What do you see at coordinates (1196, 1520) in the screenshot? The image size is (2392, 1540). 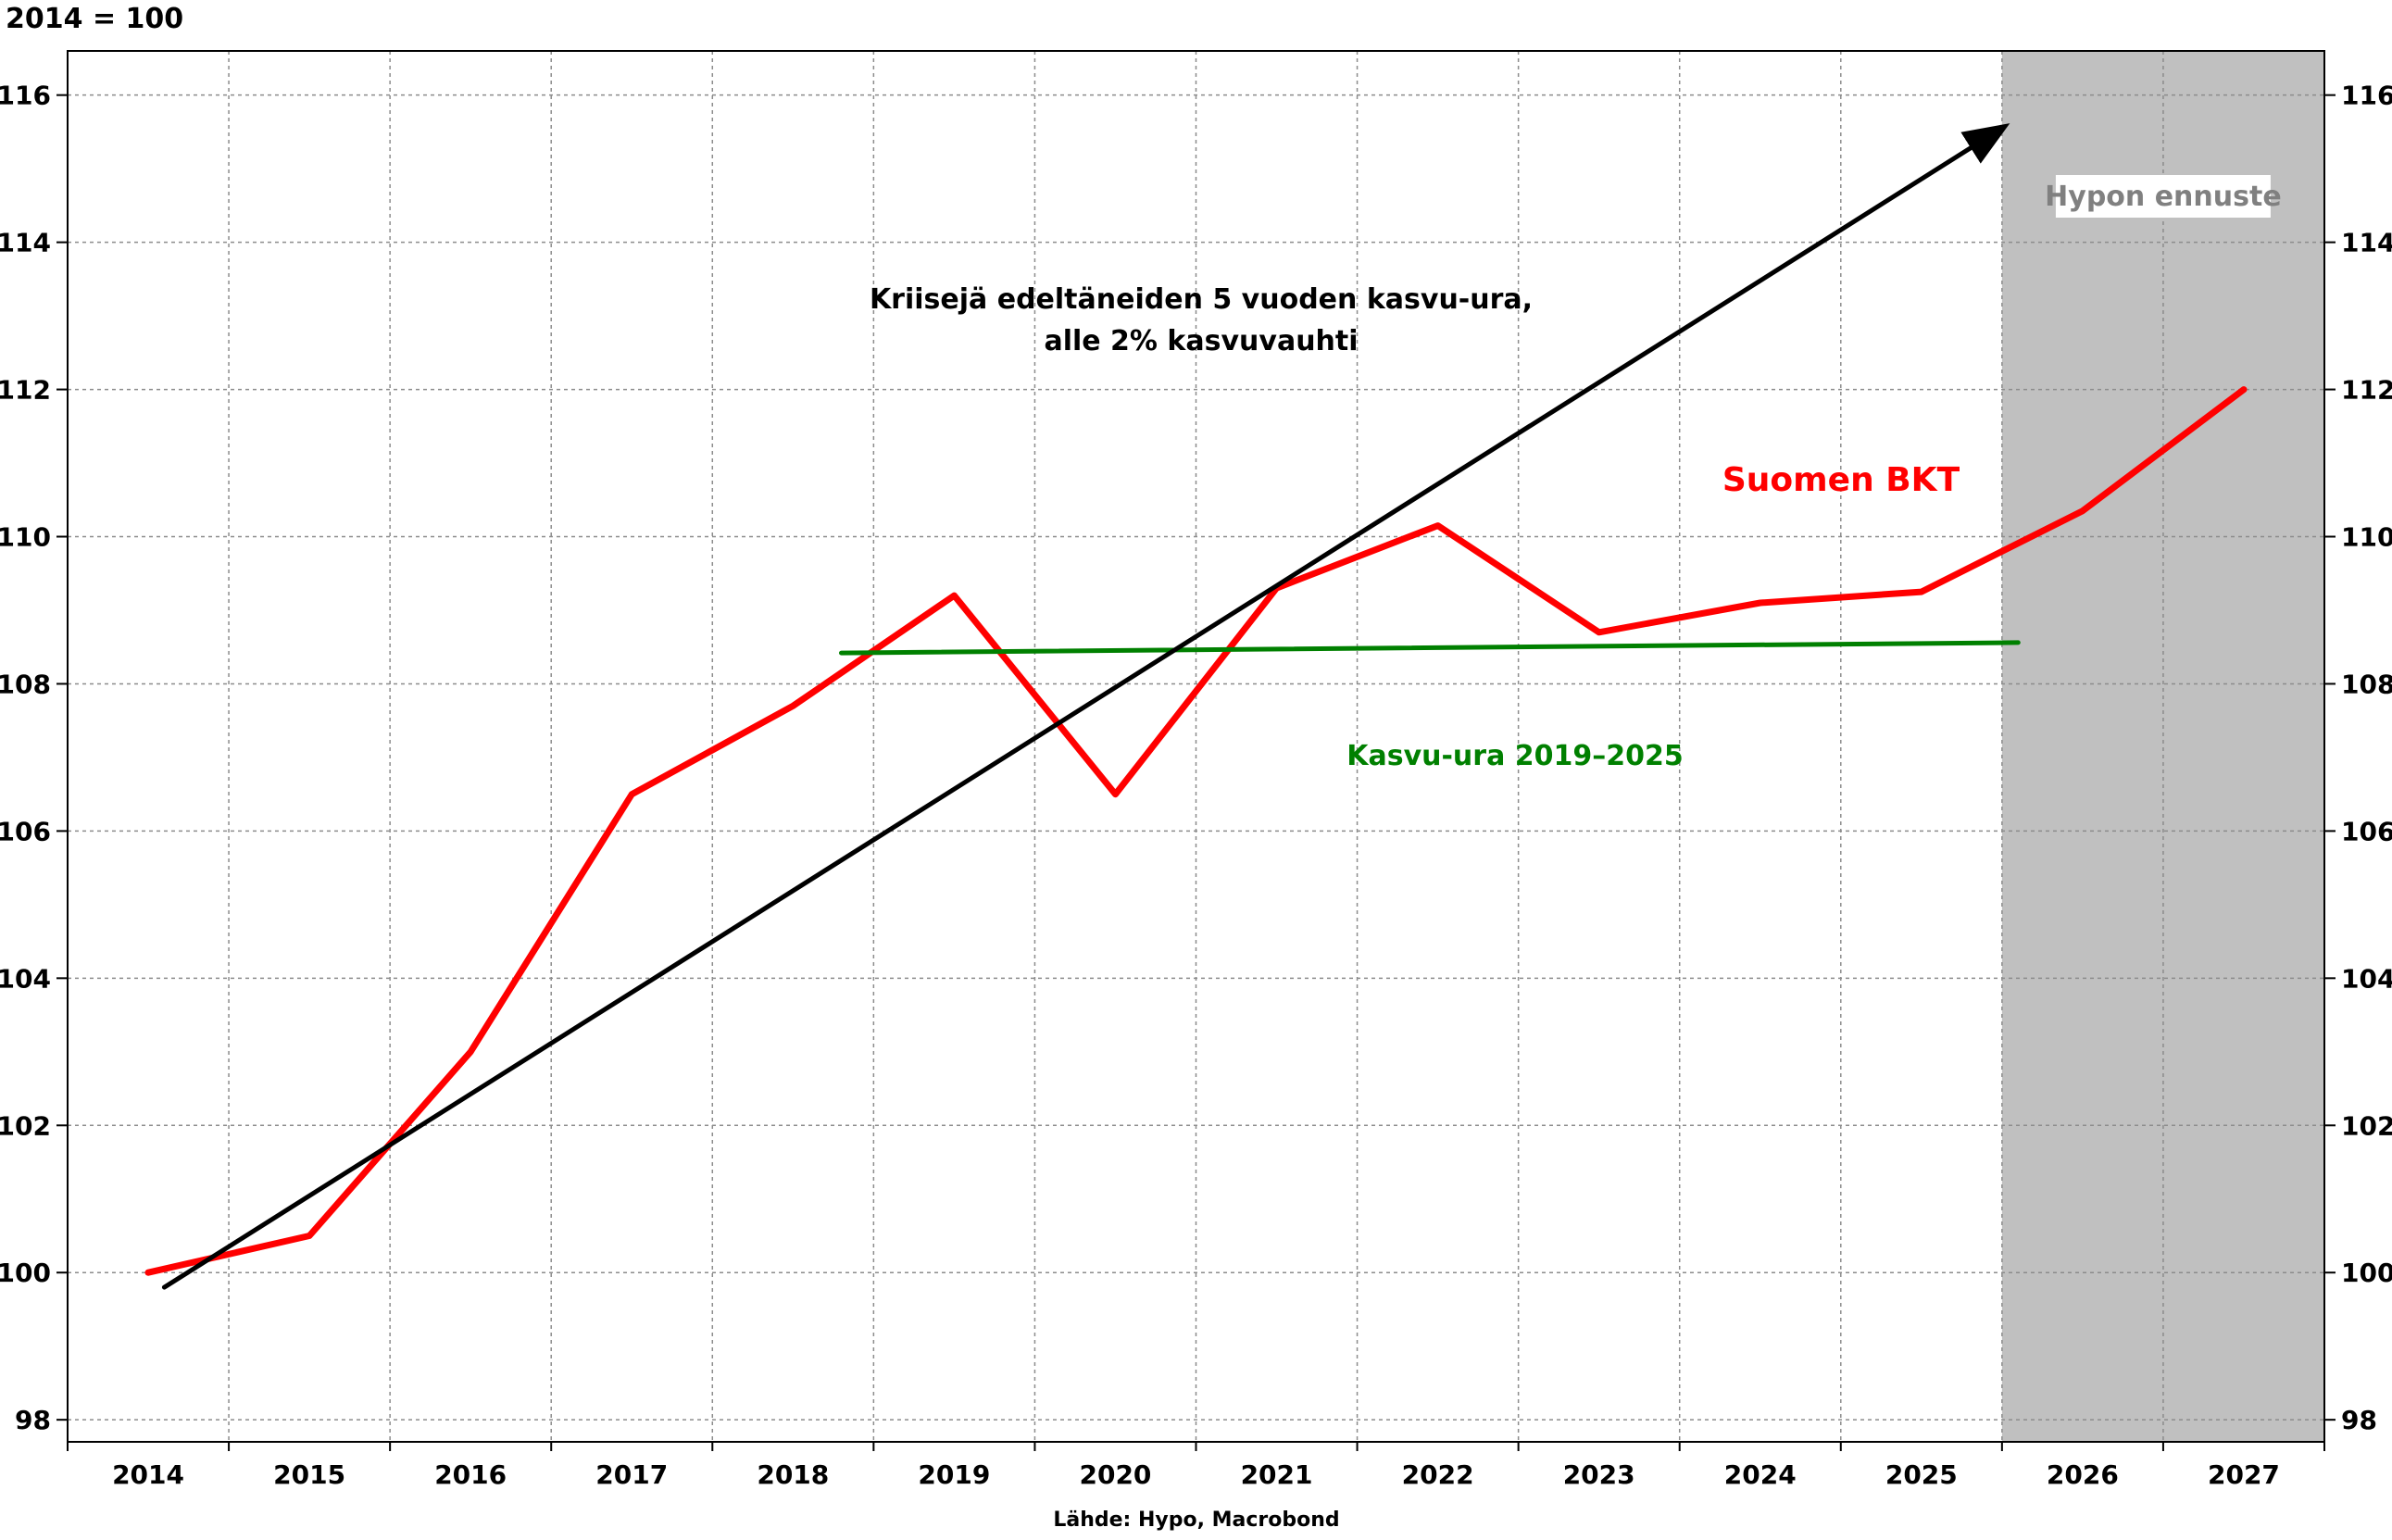 I see `source-label: Lähde: Hypo, Macrobond` at bounding box center [1196, 1520].